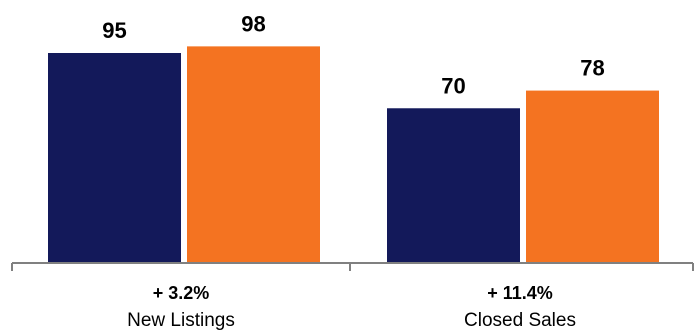 The height and width of the screenshot is (333, 700). I want to click on value-label-2-1: 70, so click(453, 85).